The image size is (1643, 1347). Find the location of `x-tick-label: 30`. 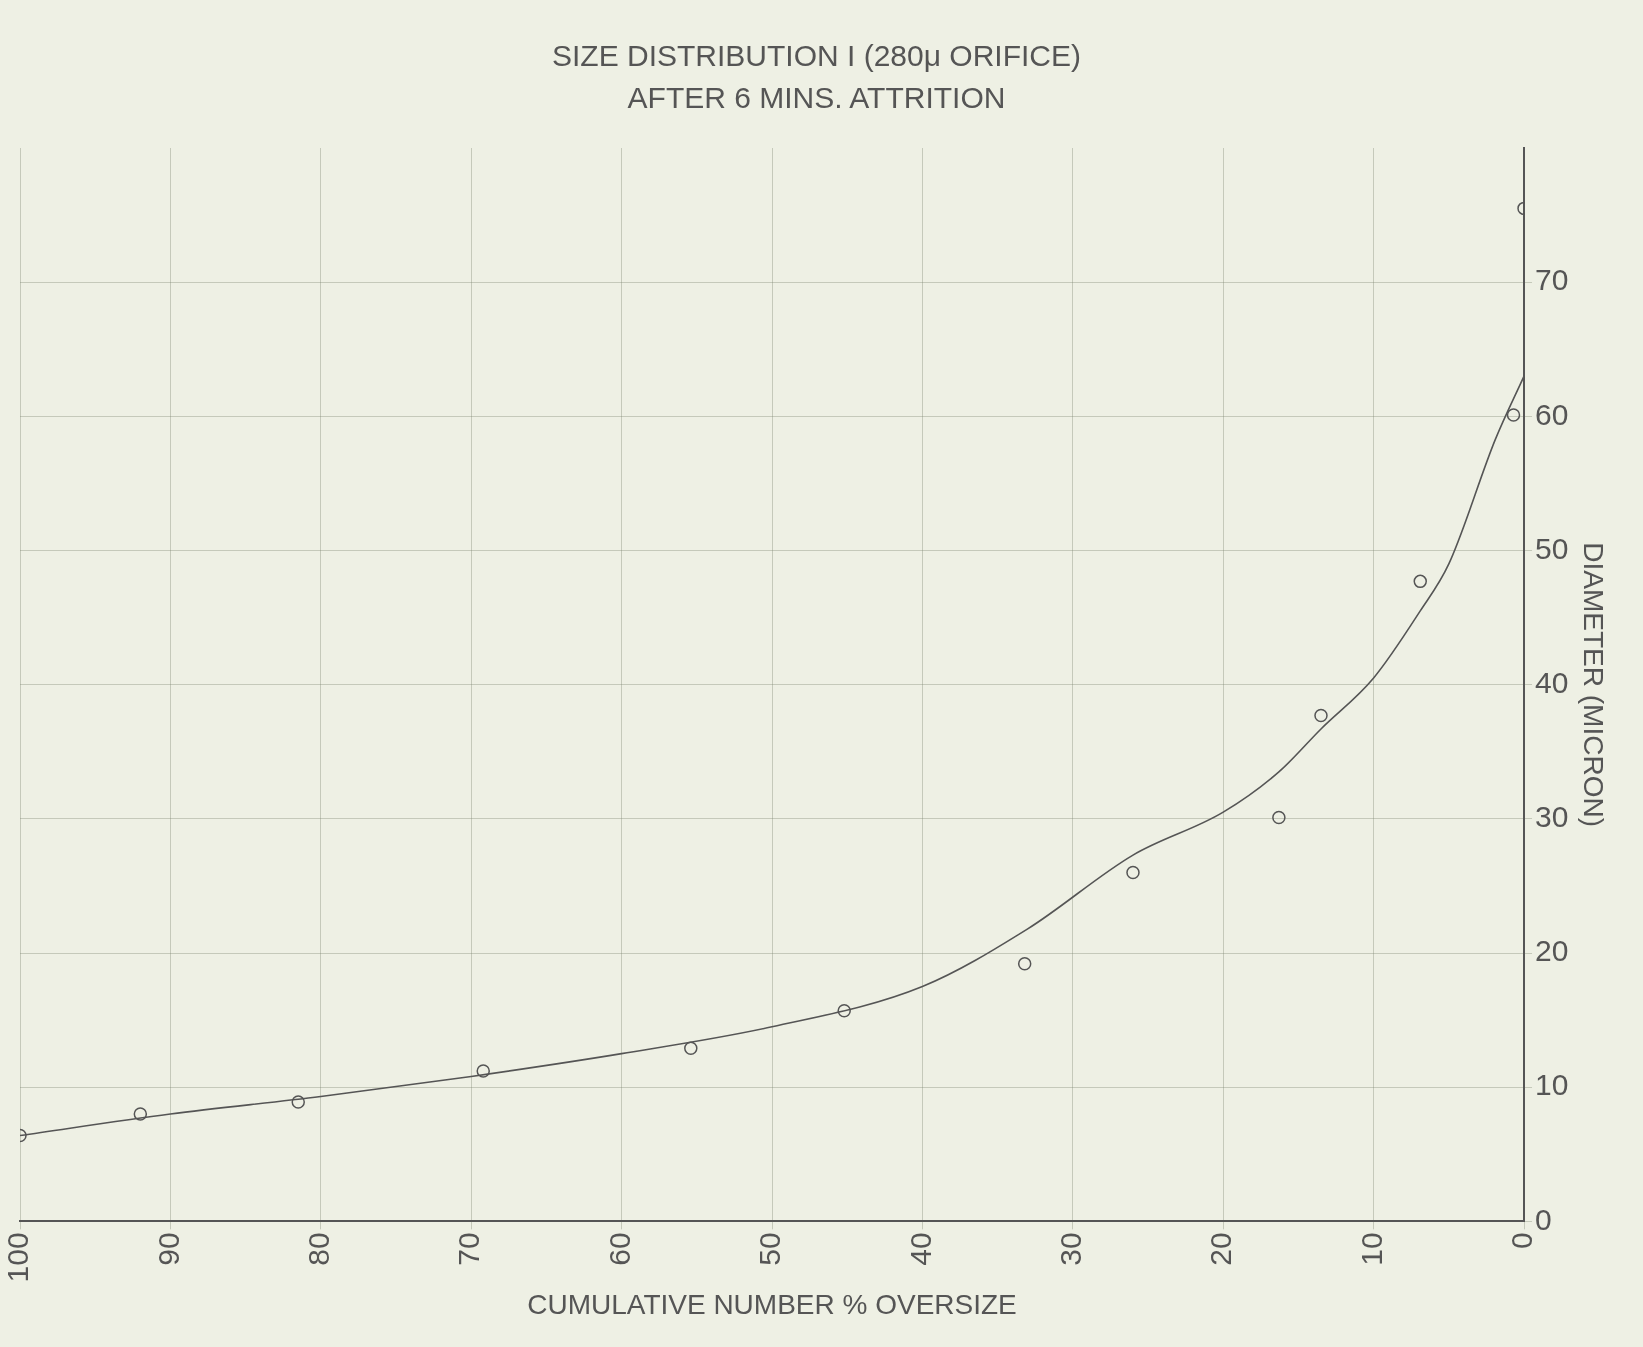

x-tick-label: 30 is located at coordinates (1071, 1249).